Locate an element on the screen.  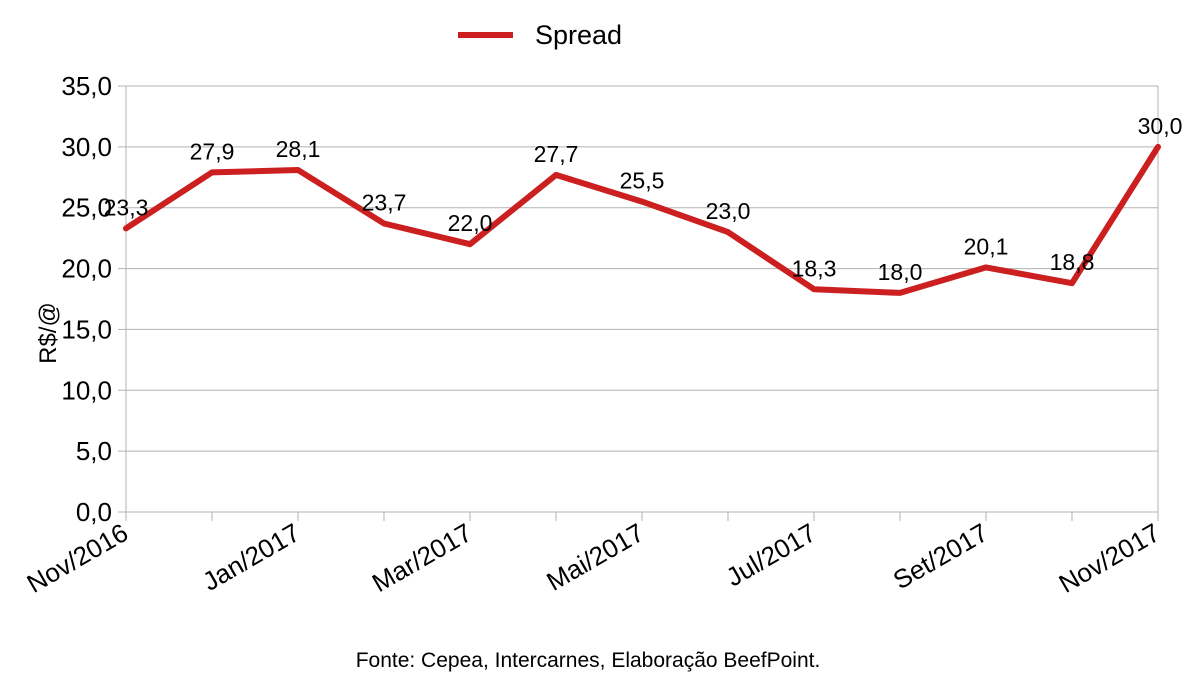
data-label: 27,7 is located at coordinates (556, 154).